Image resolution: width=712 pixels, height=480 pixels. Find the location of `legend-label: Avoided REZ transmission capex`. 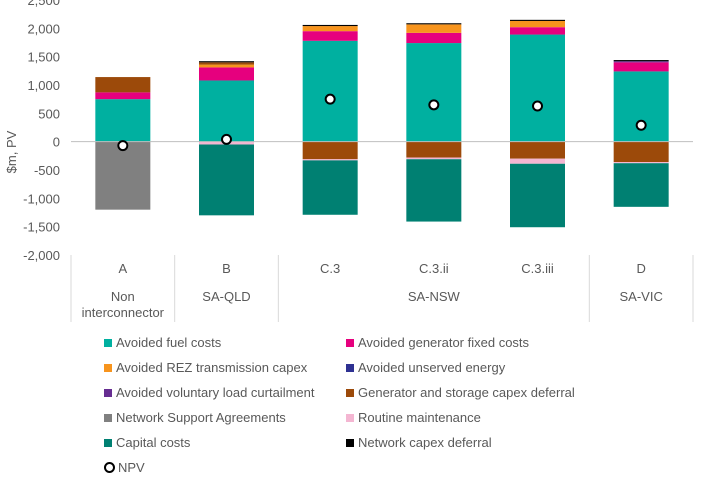

legend-label: Avoided REZ transmission capex is located at coordinates (212, 367).